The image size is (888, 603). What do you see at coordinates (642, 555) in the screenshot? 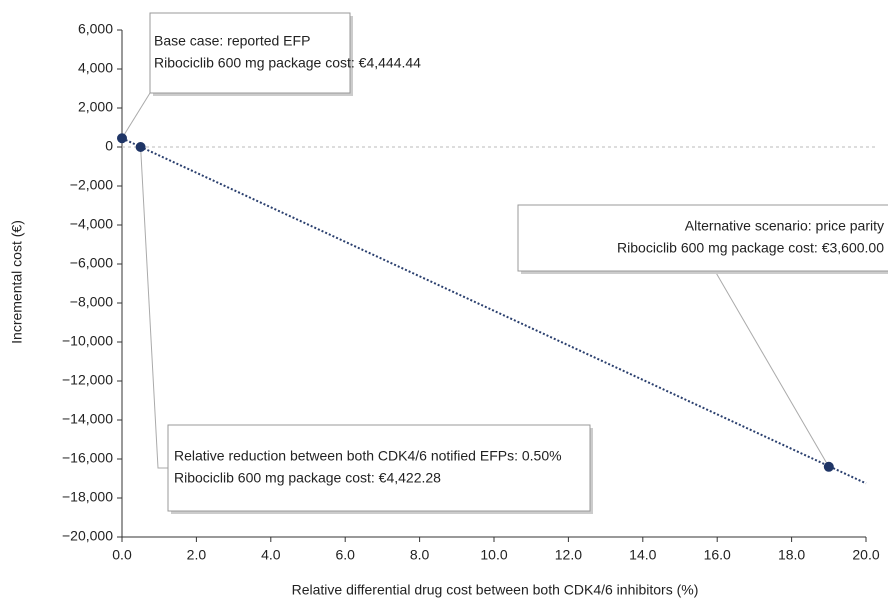
I see `x-tick-label: 14.0` at bounding box center [642, 555].